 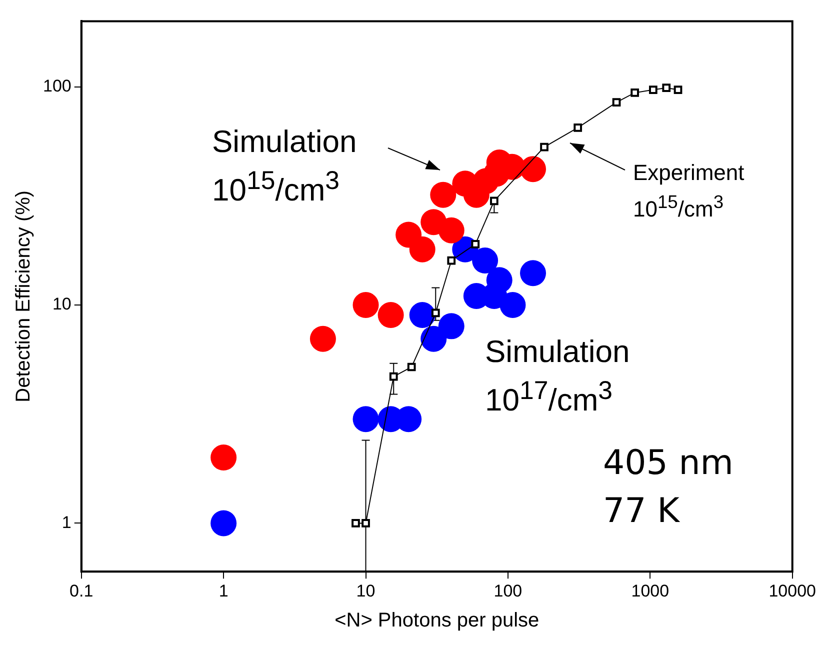 What do you see at coordinates (23, 296) in the screenshot?
I see `y-axis-title: Detection Efficiency (%)` at bounding box center [23, 296].